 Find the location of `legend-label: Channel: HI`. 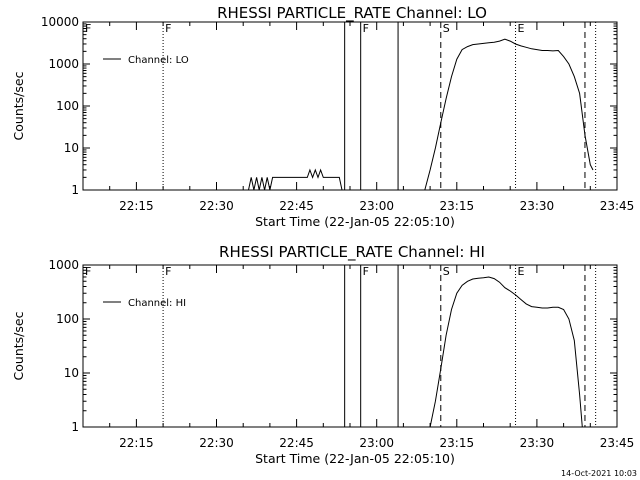

legend-label: Channel: HI is located at coordinates (157, 303).